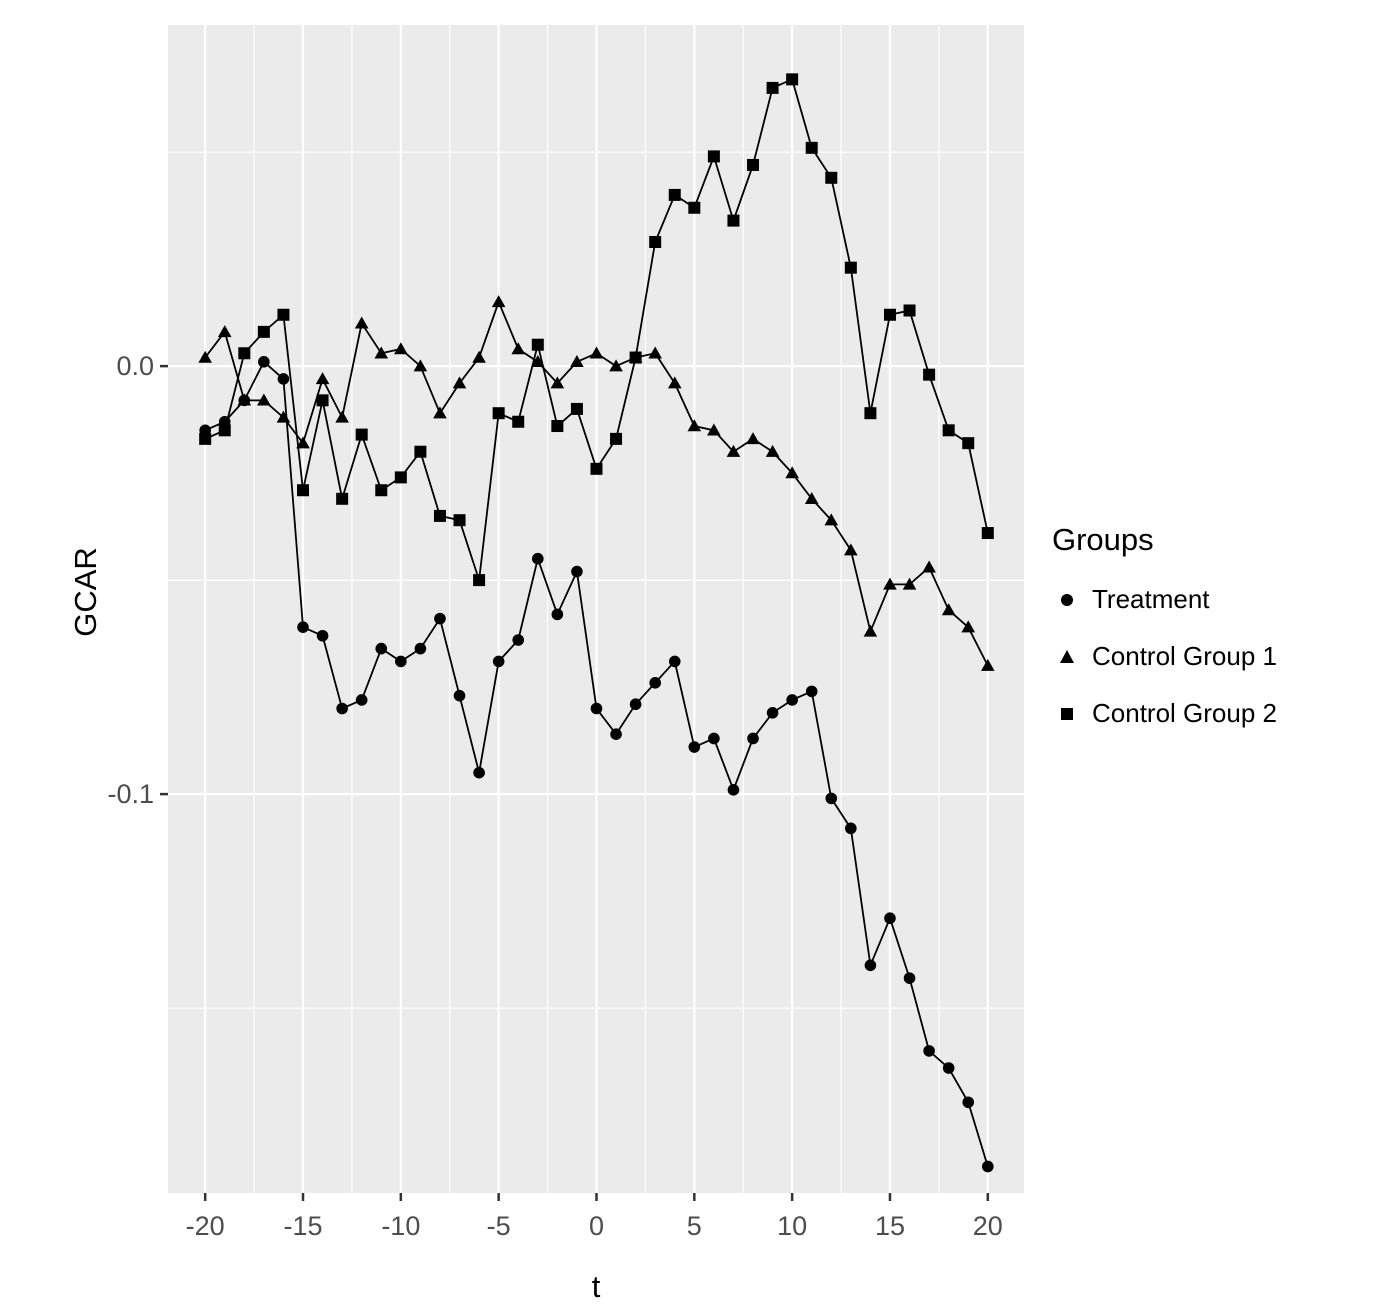  What do you see at coordinates (1151, 599) in the screenshot?
I see `legend-label: Treatment` at bounding box center [1151, 599].